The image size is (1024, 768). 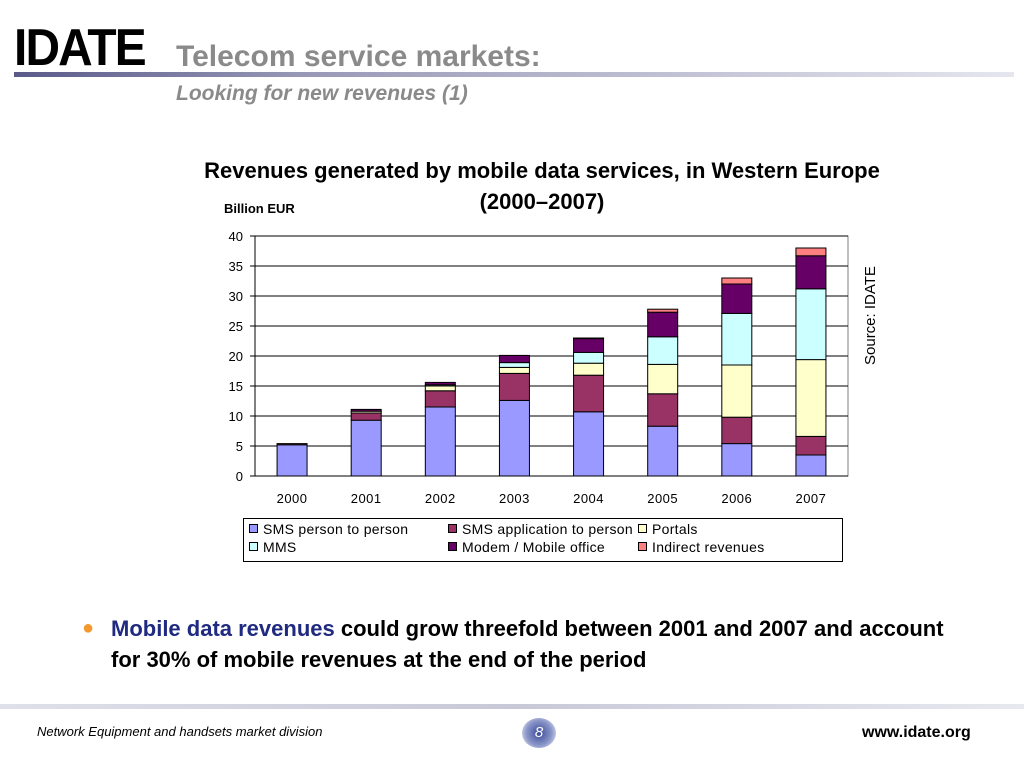 What do you see at coordinates (236, 386) in the screenshot?
I see `y-tick-label: 15` at bounding box center [236, 386].